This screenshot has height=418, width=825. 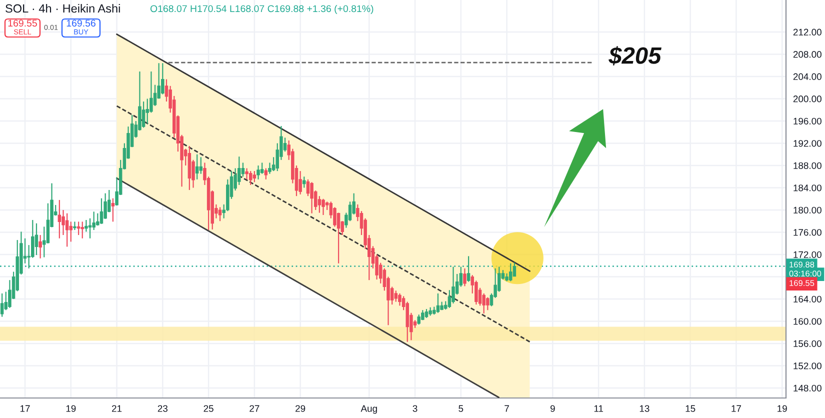 What do you see at coordinates (209, 408) in the screenshot?
I see `x-tick-label: 25` at bounding box center [209, 408].